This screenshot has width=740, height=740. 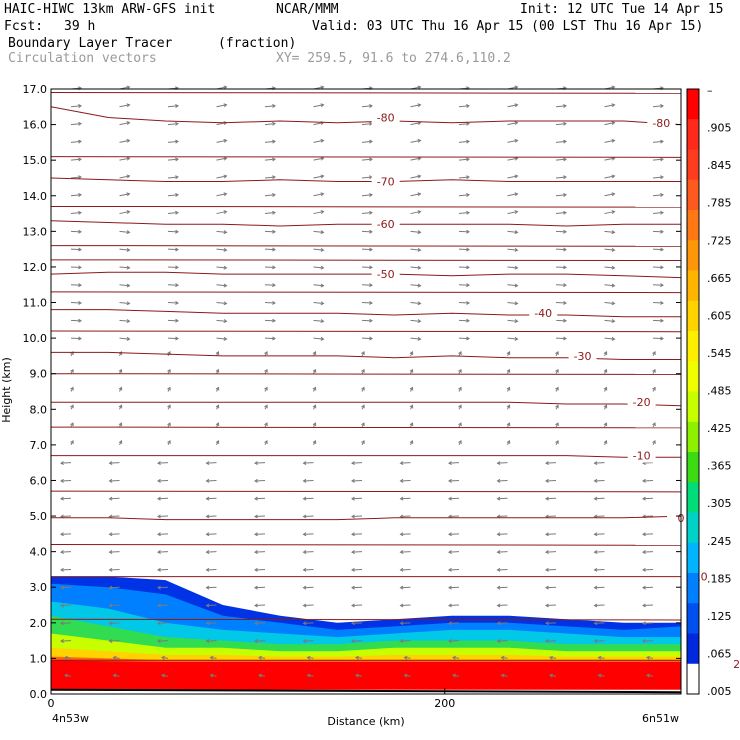 What do you see at coordinates (543, 314) in the screenshot?
I see `contour-label-bg` at bounding box center [543, 314].